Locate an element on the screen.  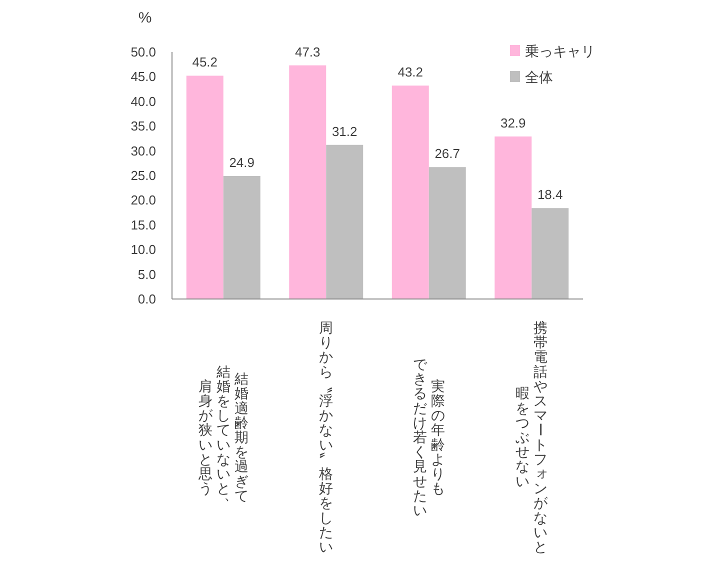
y-tick-label: 5.0 is located at coordinates (147, 274).